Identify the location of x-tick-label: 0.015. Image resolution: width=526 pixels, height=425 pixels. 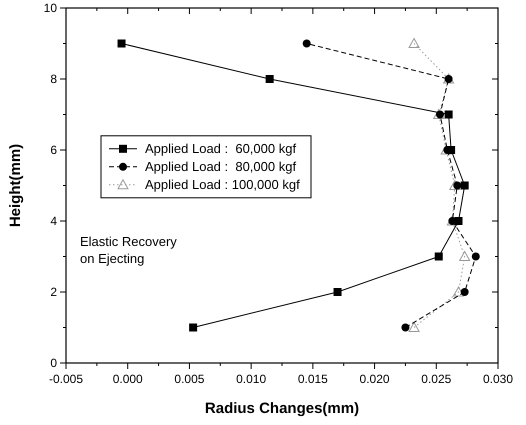
(313, 379).